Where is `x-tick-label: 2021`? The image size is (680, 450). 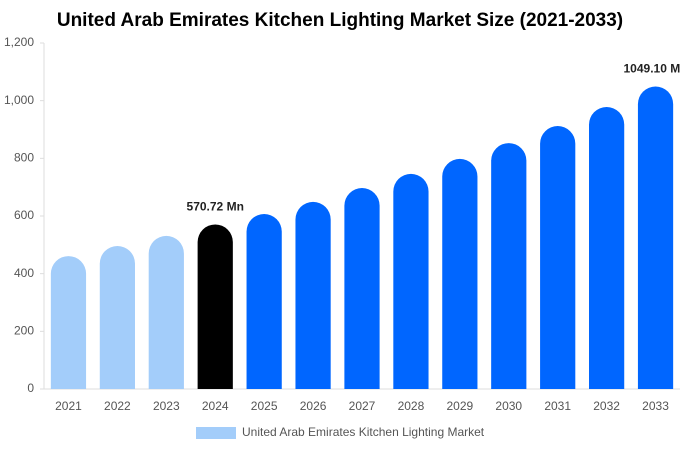 x-tick-label: 2021 is located at coordinates (68, 406).